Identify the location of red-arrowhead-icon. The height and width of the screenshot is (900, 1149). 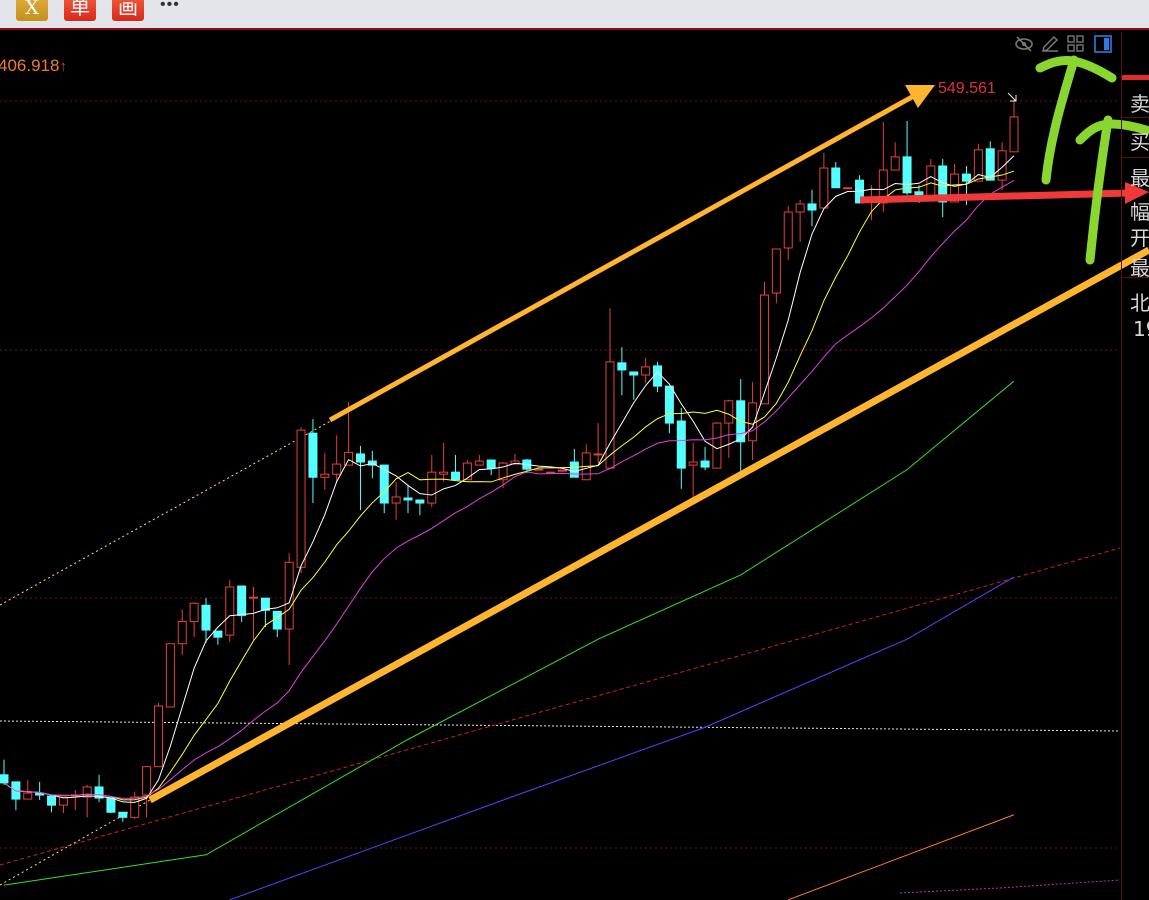
(1137, 193).